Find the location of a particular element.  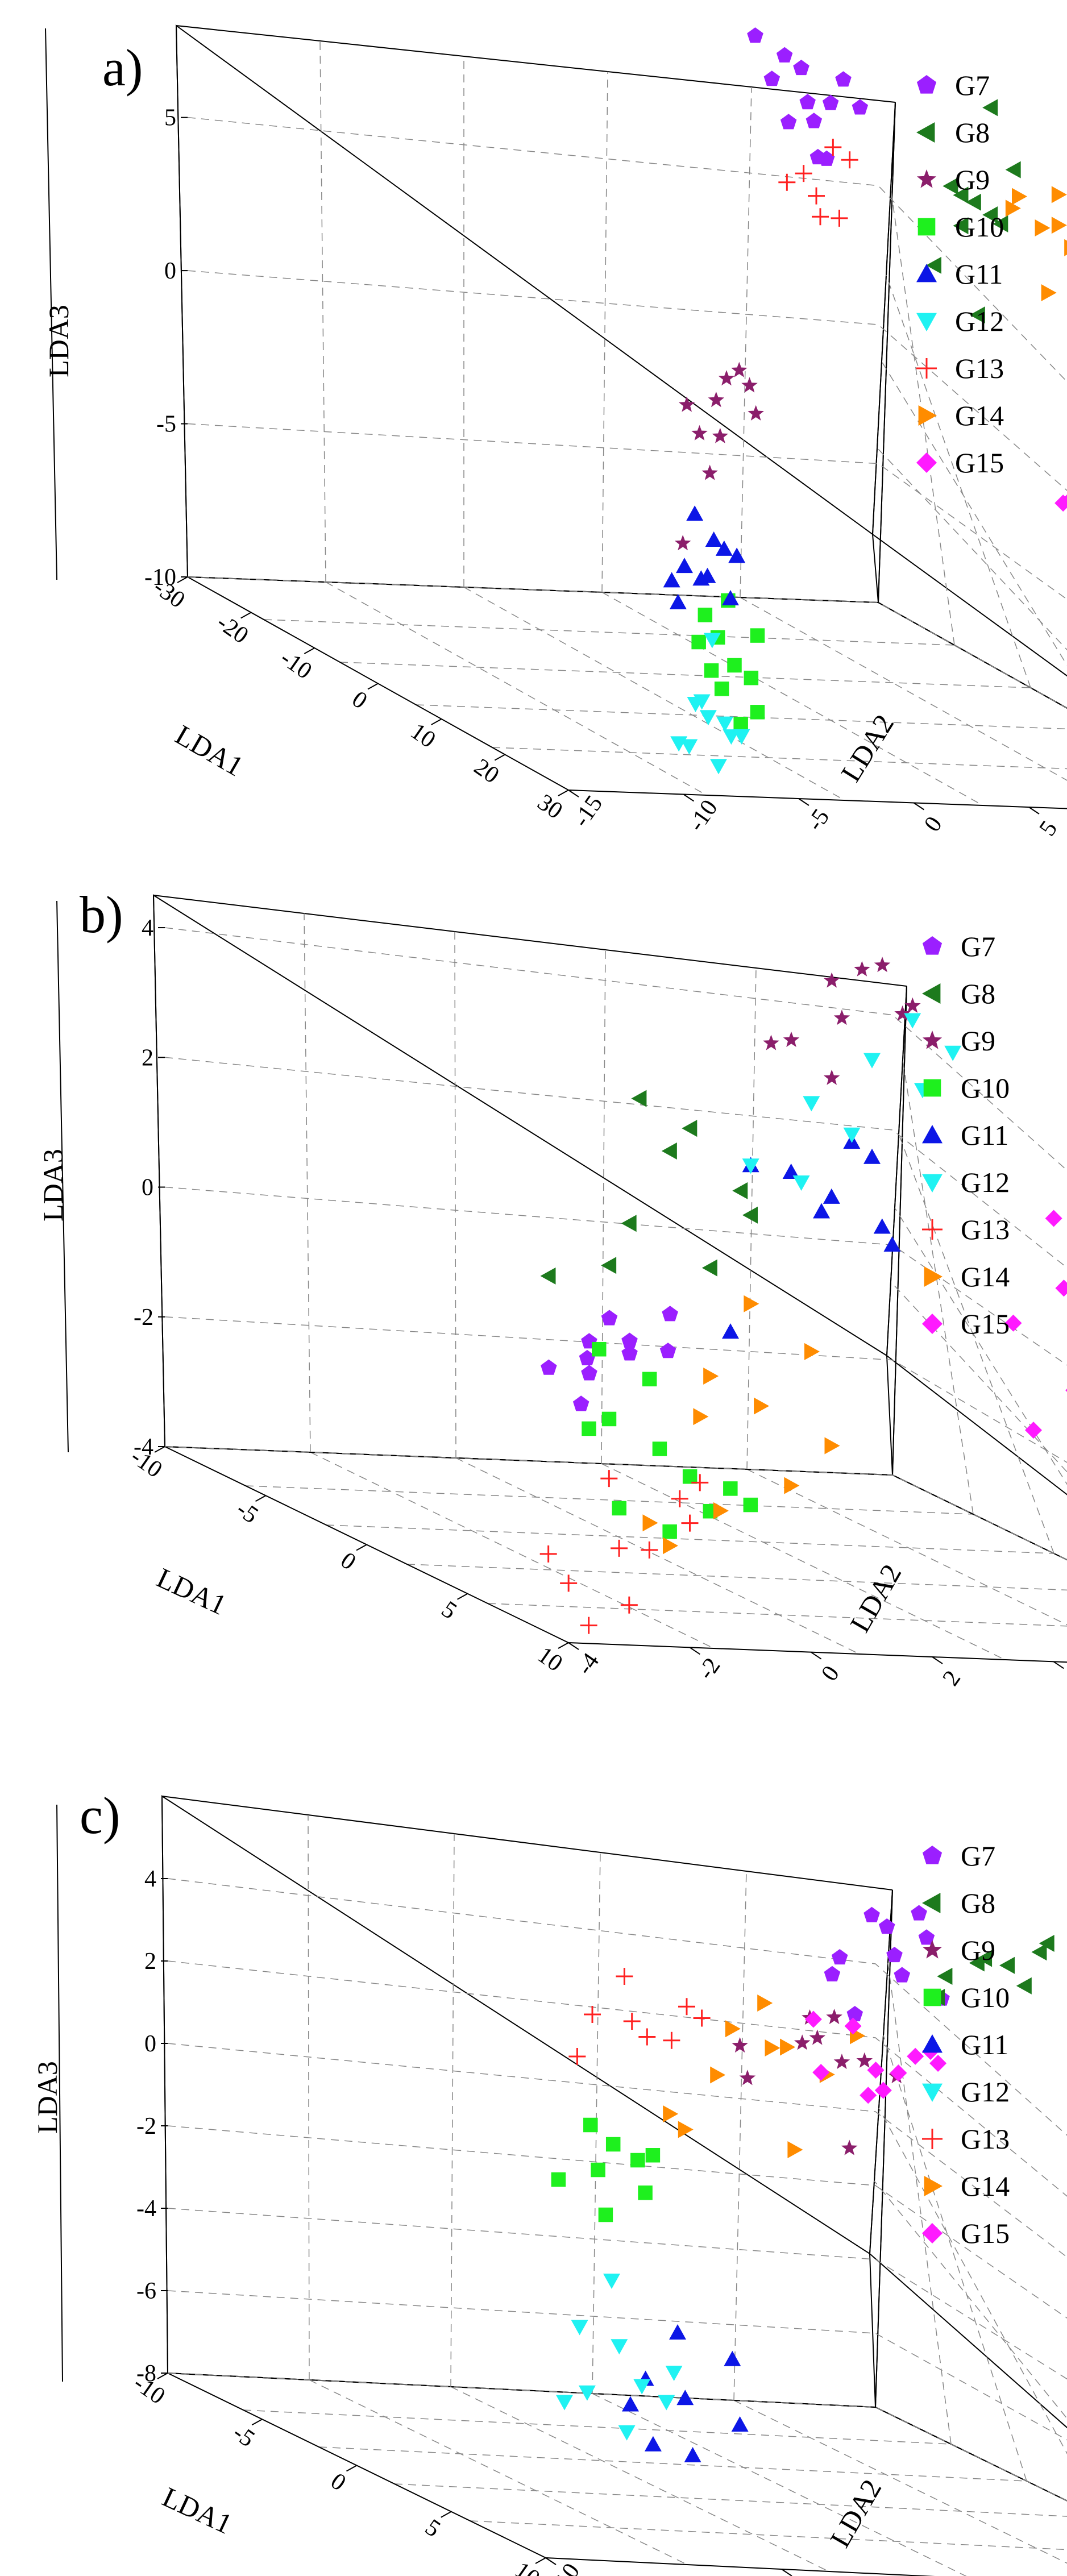

z-tick-label: -2 is located at coordinates (146, 2126).